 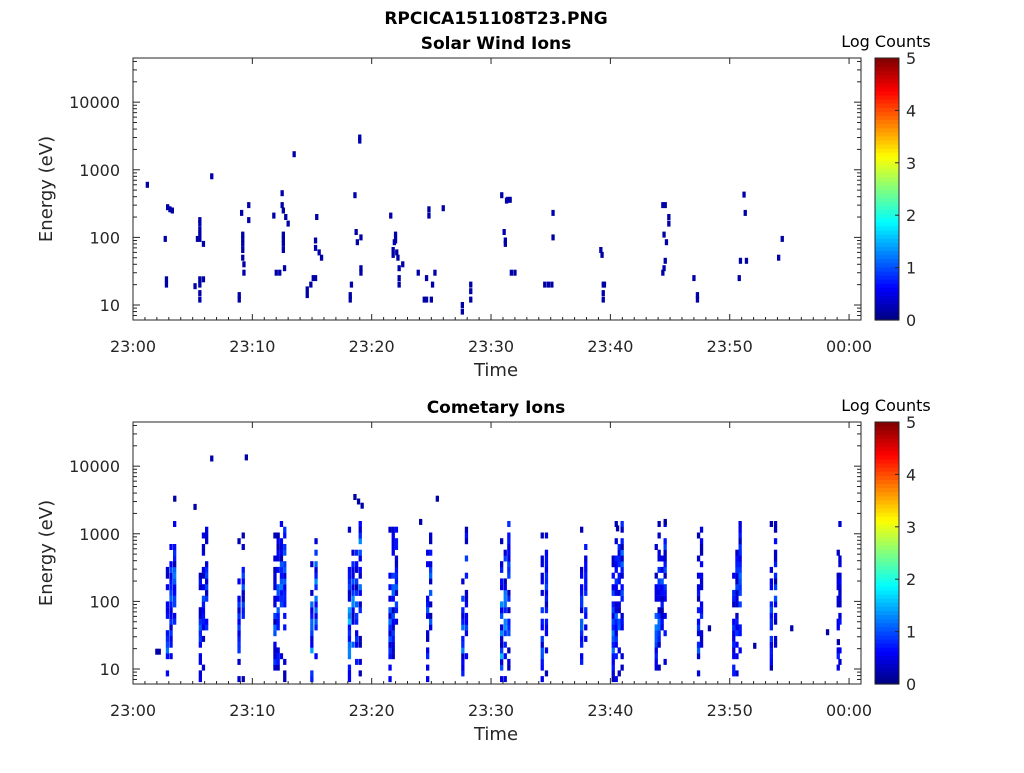 What do you see at coordinates (911, 527) in the screenshot?
I see `colorbar-tick-label: 3` at bounding box center [911, 527].